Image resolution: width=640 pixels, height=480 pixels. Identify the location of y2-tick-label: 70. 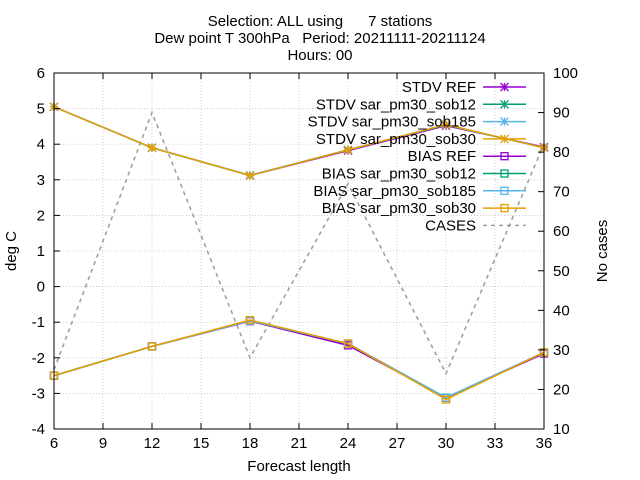
(561, 192).